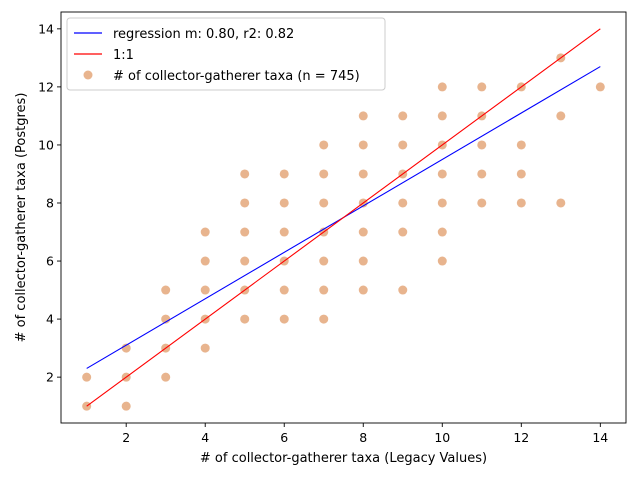 The height and width of the screenshot is (480, 640). I want to click on legend-label-one-to-one: 1:1, so click(123, 55).